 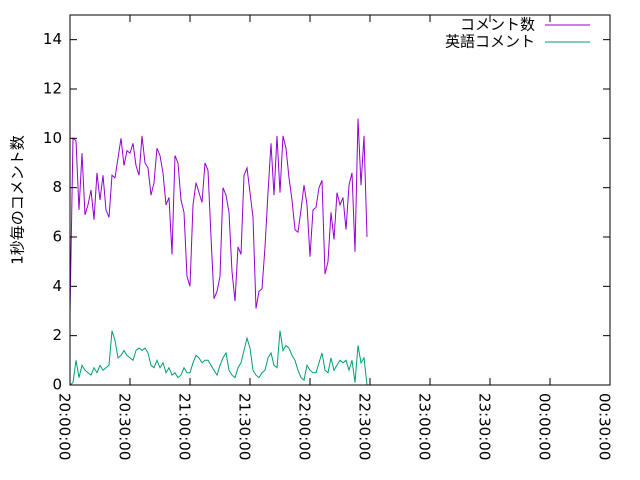 What do you see at coordinates (245, 426) in the screenshot?
I see `x-tick-label: 21:30:00` at bounding box center [245, 426].